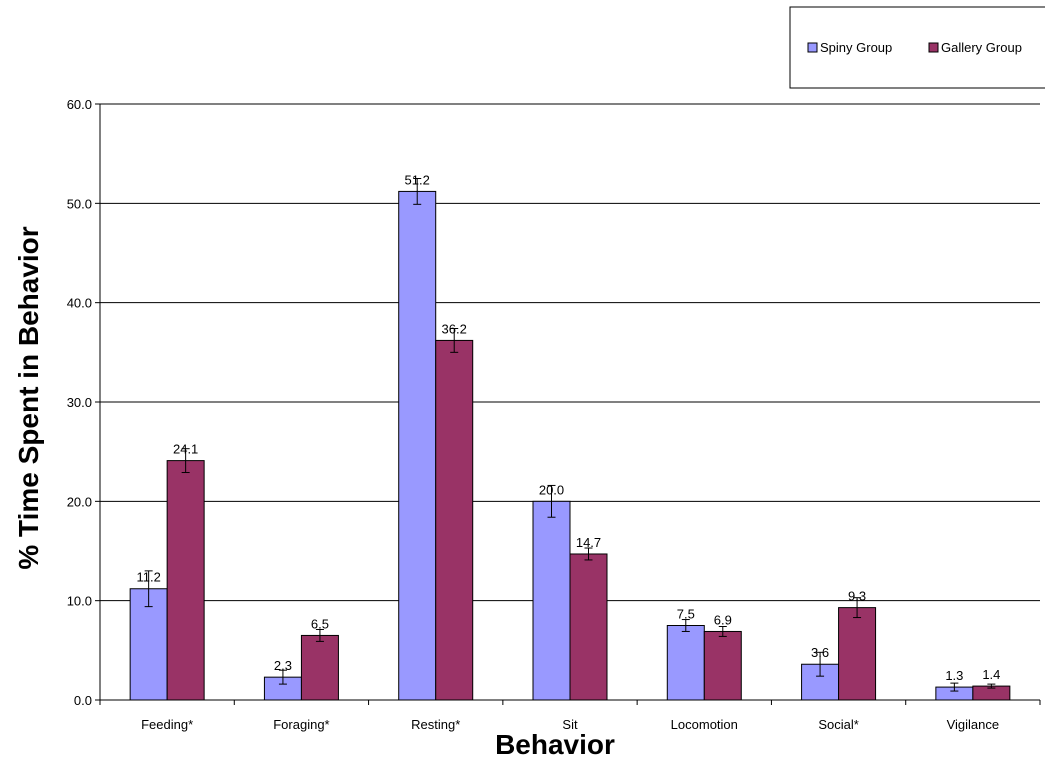 Image resolution: width=1045 pixels, height=757 pixels. I want to click on y-tick-label: 30.0, so click(79, 402).